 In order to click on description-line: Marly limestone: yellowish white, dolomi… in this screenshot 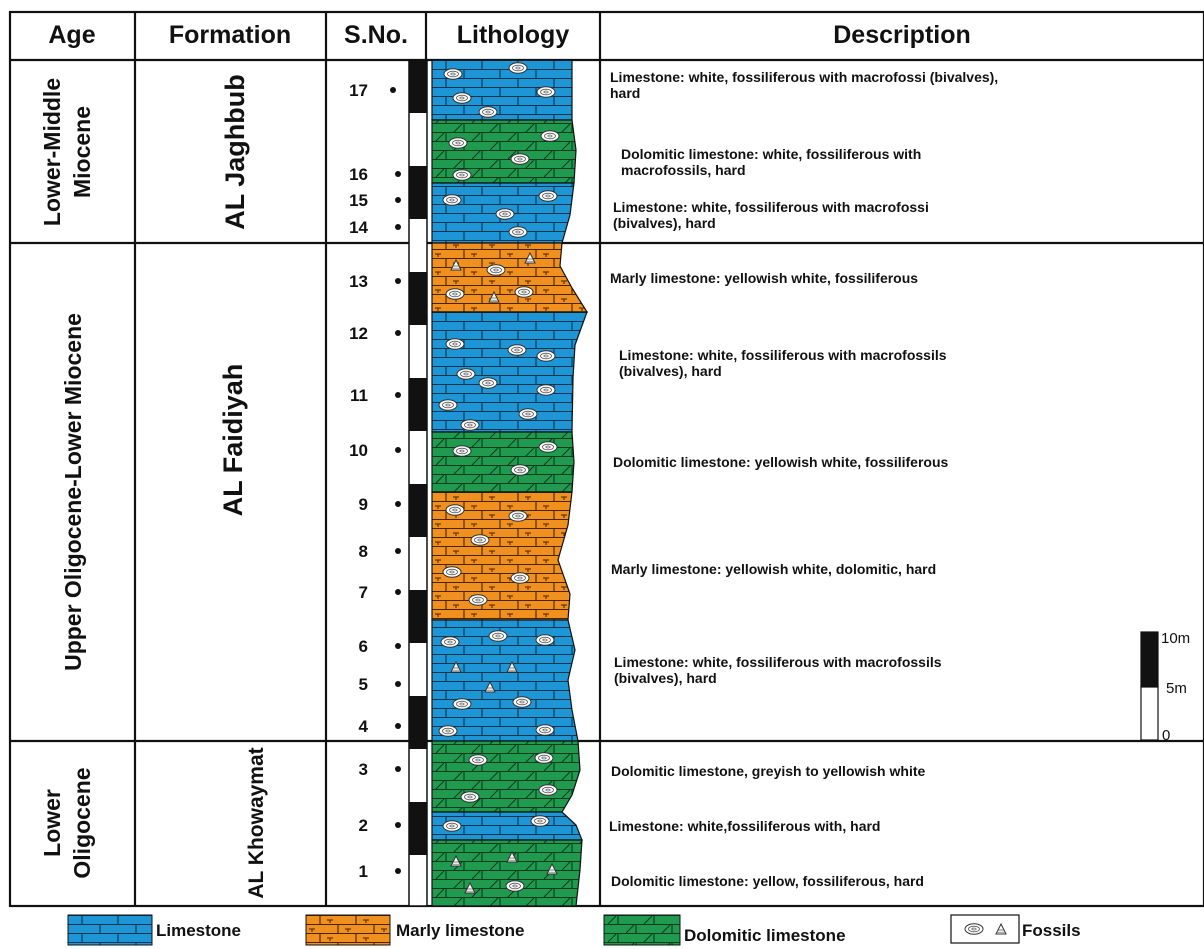, I will do `click(773, 569)`.